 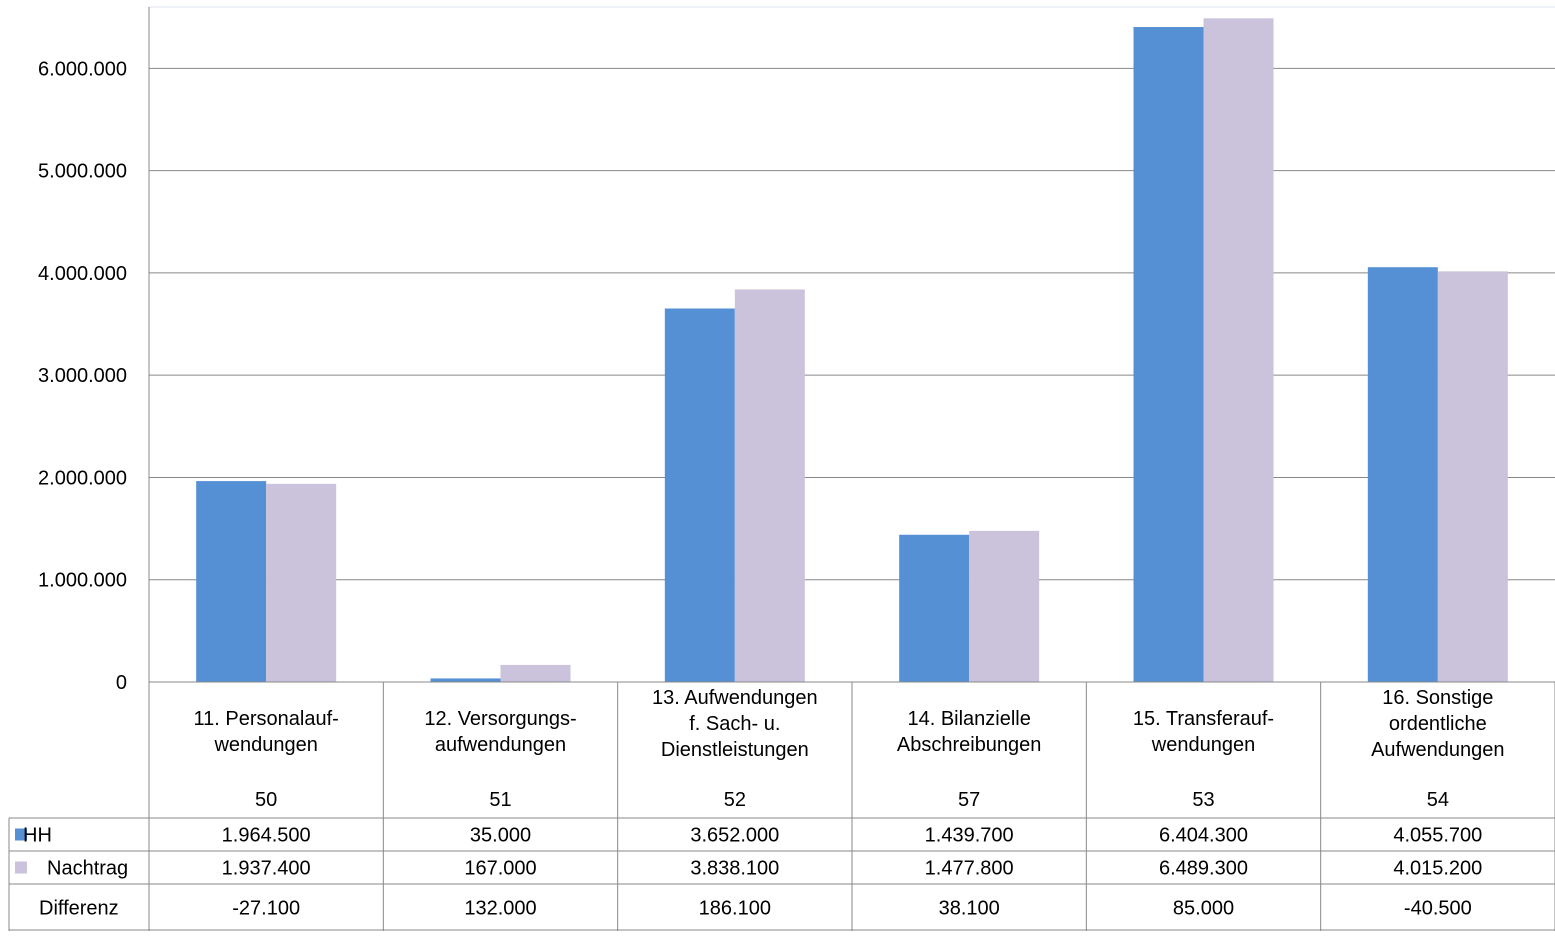 I want to click on y-tick-label: 4.000.000, so click(x=82, y=274).